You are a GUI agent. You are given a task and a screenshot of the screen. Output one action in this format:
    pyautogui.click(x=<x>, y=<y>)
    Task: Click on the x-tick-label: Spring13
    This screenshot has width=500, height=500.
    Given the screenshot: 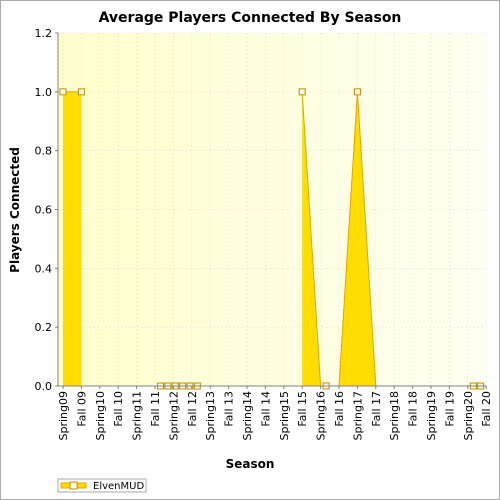 What is the action you would take?
    pyautogui.click(x=210, y=416)
    